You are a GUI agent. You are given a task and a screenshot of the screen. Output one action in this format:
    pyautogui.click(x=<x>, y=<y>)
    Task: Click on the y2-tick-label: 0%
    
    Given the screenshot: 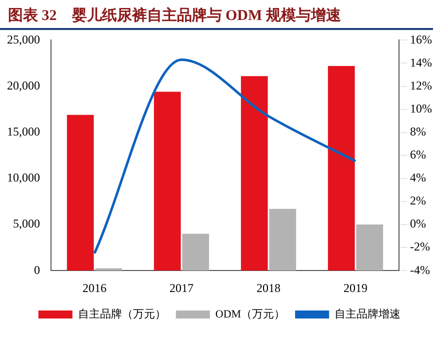 What is the action you would take?
    pyautogui.click(x=418, y=223)
    